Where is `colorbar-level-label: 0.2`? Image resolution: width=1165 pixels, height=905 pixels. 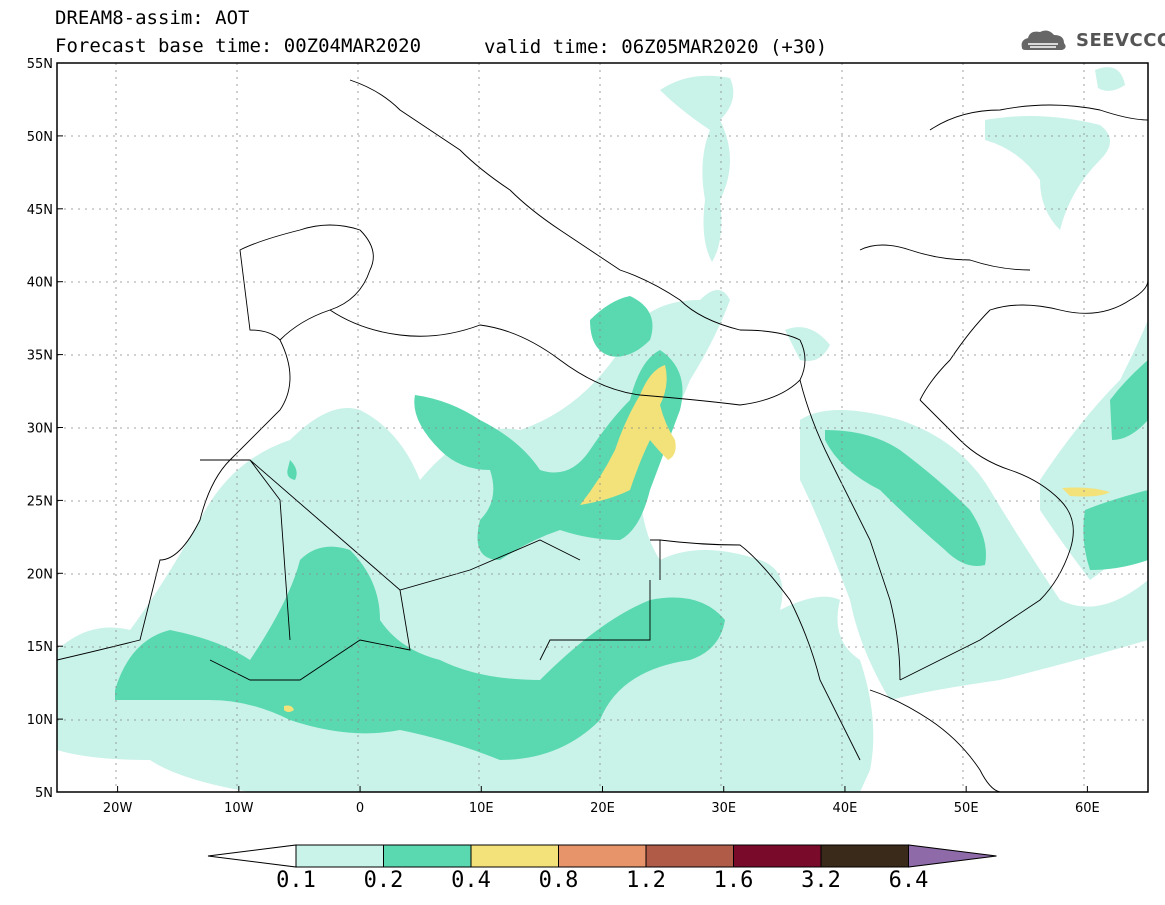 colorbar-level-label: 0.2 is located at coordinates (383, 880).